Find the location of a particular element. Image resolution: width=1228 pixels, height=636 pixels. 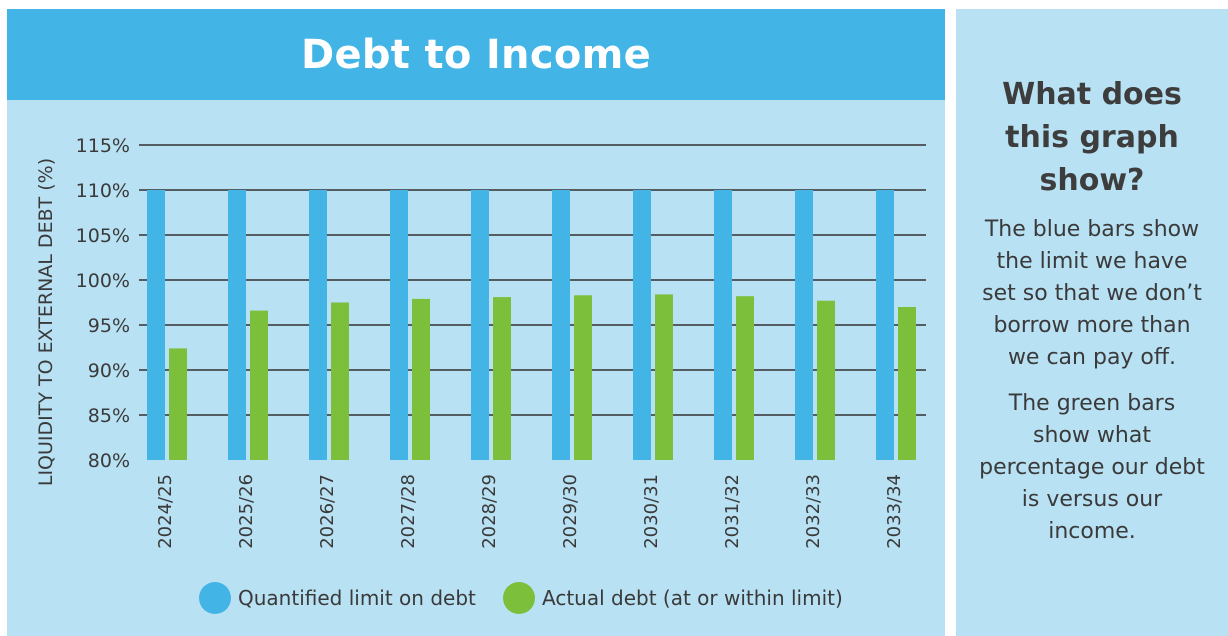

x-tick-label: 2030/31 is located at coordinates (651, 511).